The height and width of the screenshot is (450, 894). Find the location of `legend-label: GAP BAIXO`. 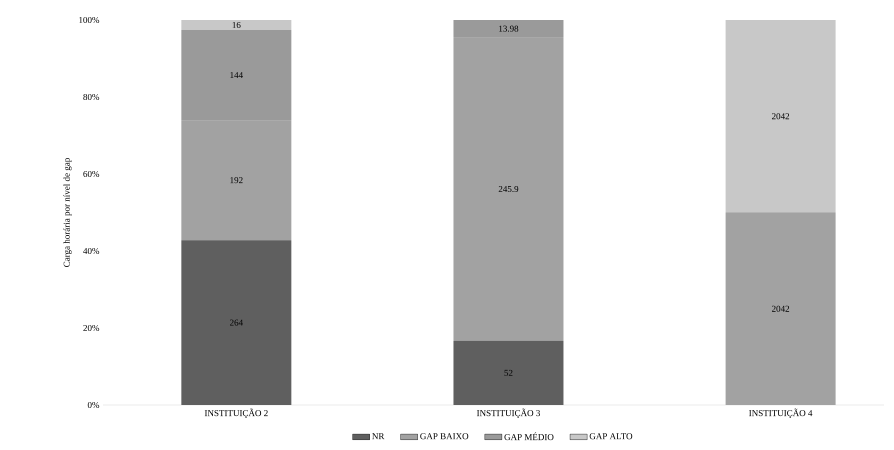

legend-label: GAP BAIXO is located at coordinates (444, 436).